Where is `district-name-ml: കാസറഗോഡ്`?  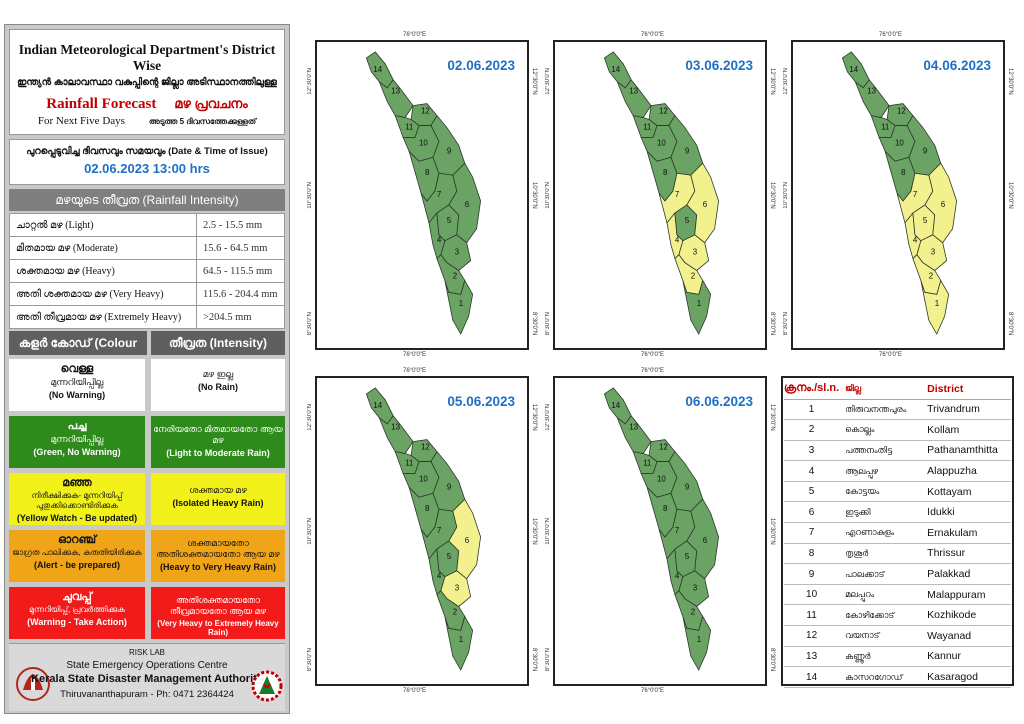 district-name-ml: കാസറഗോഡ് is located at coordinates (881, 677).